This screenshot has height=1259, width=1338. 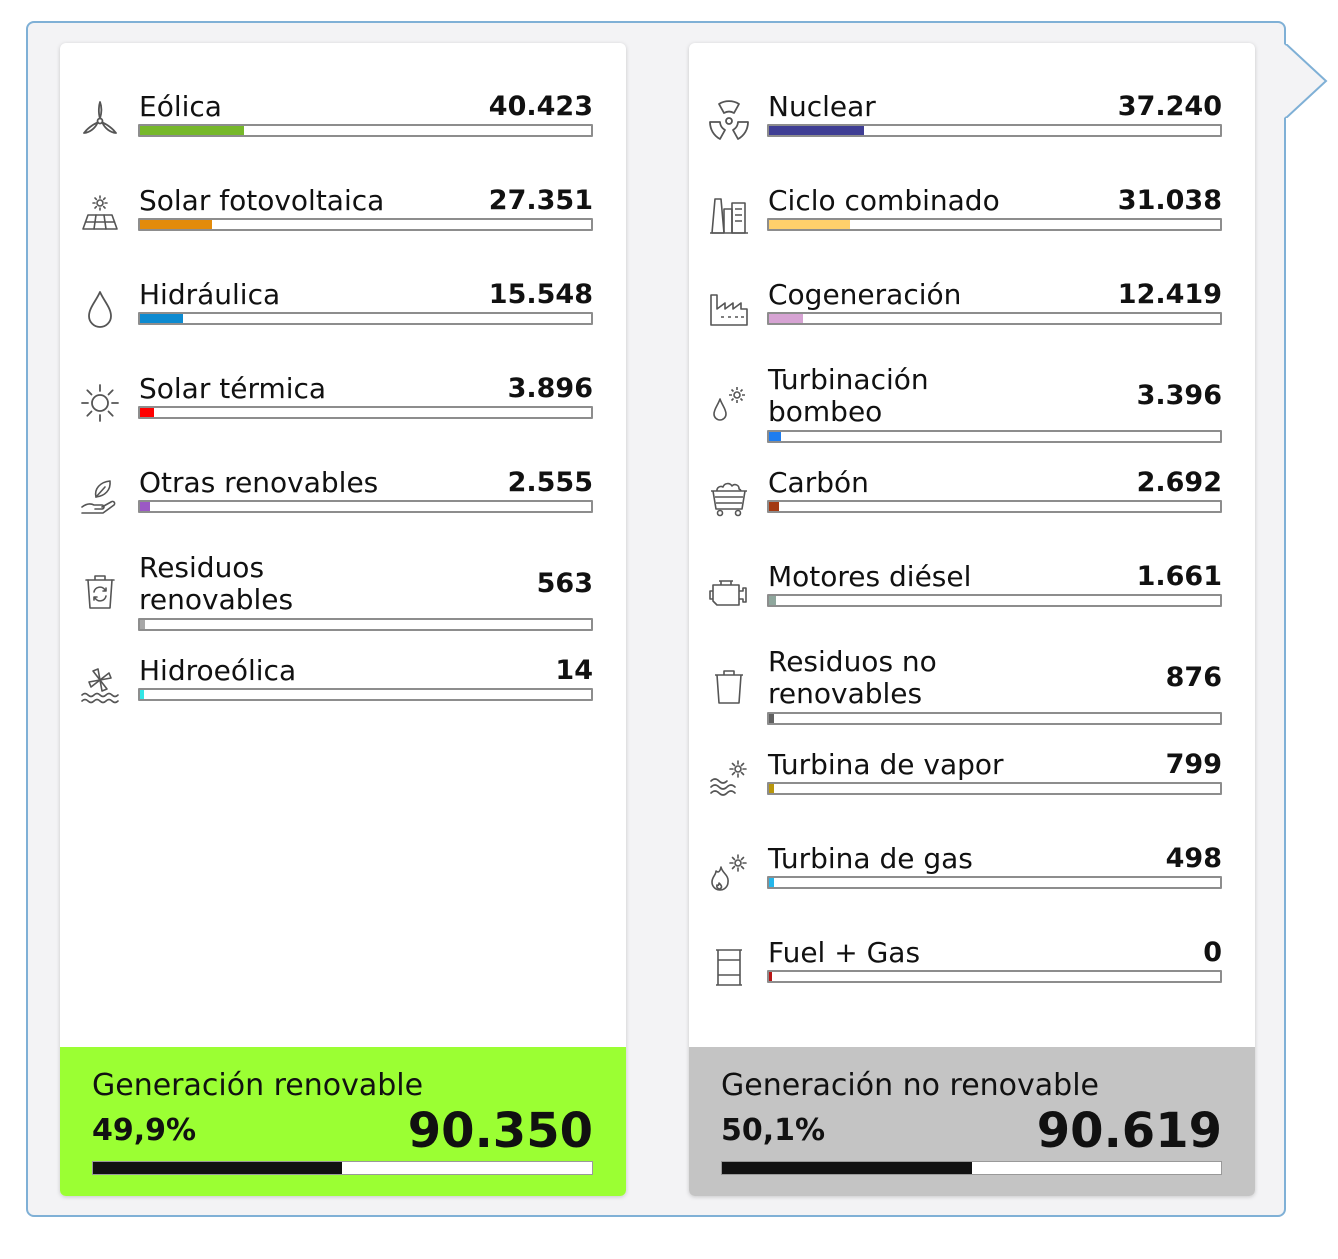 I want to click on source-value: 2.692, so click(x=1179, y=482).